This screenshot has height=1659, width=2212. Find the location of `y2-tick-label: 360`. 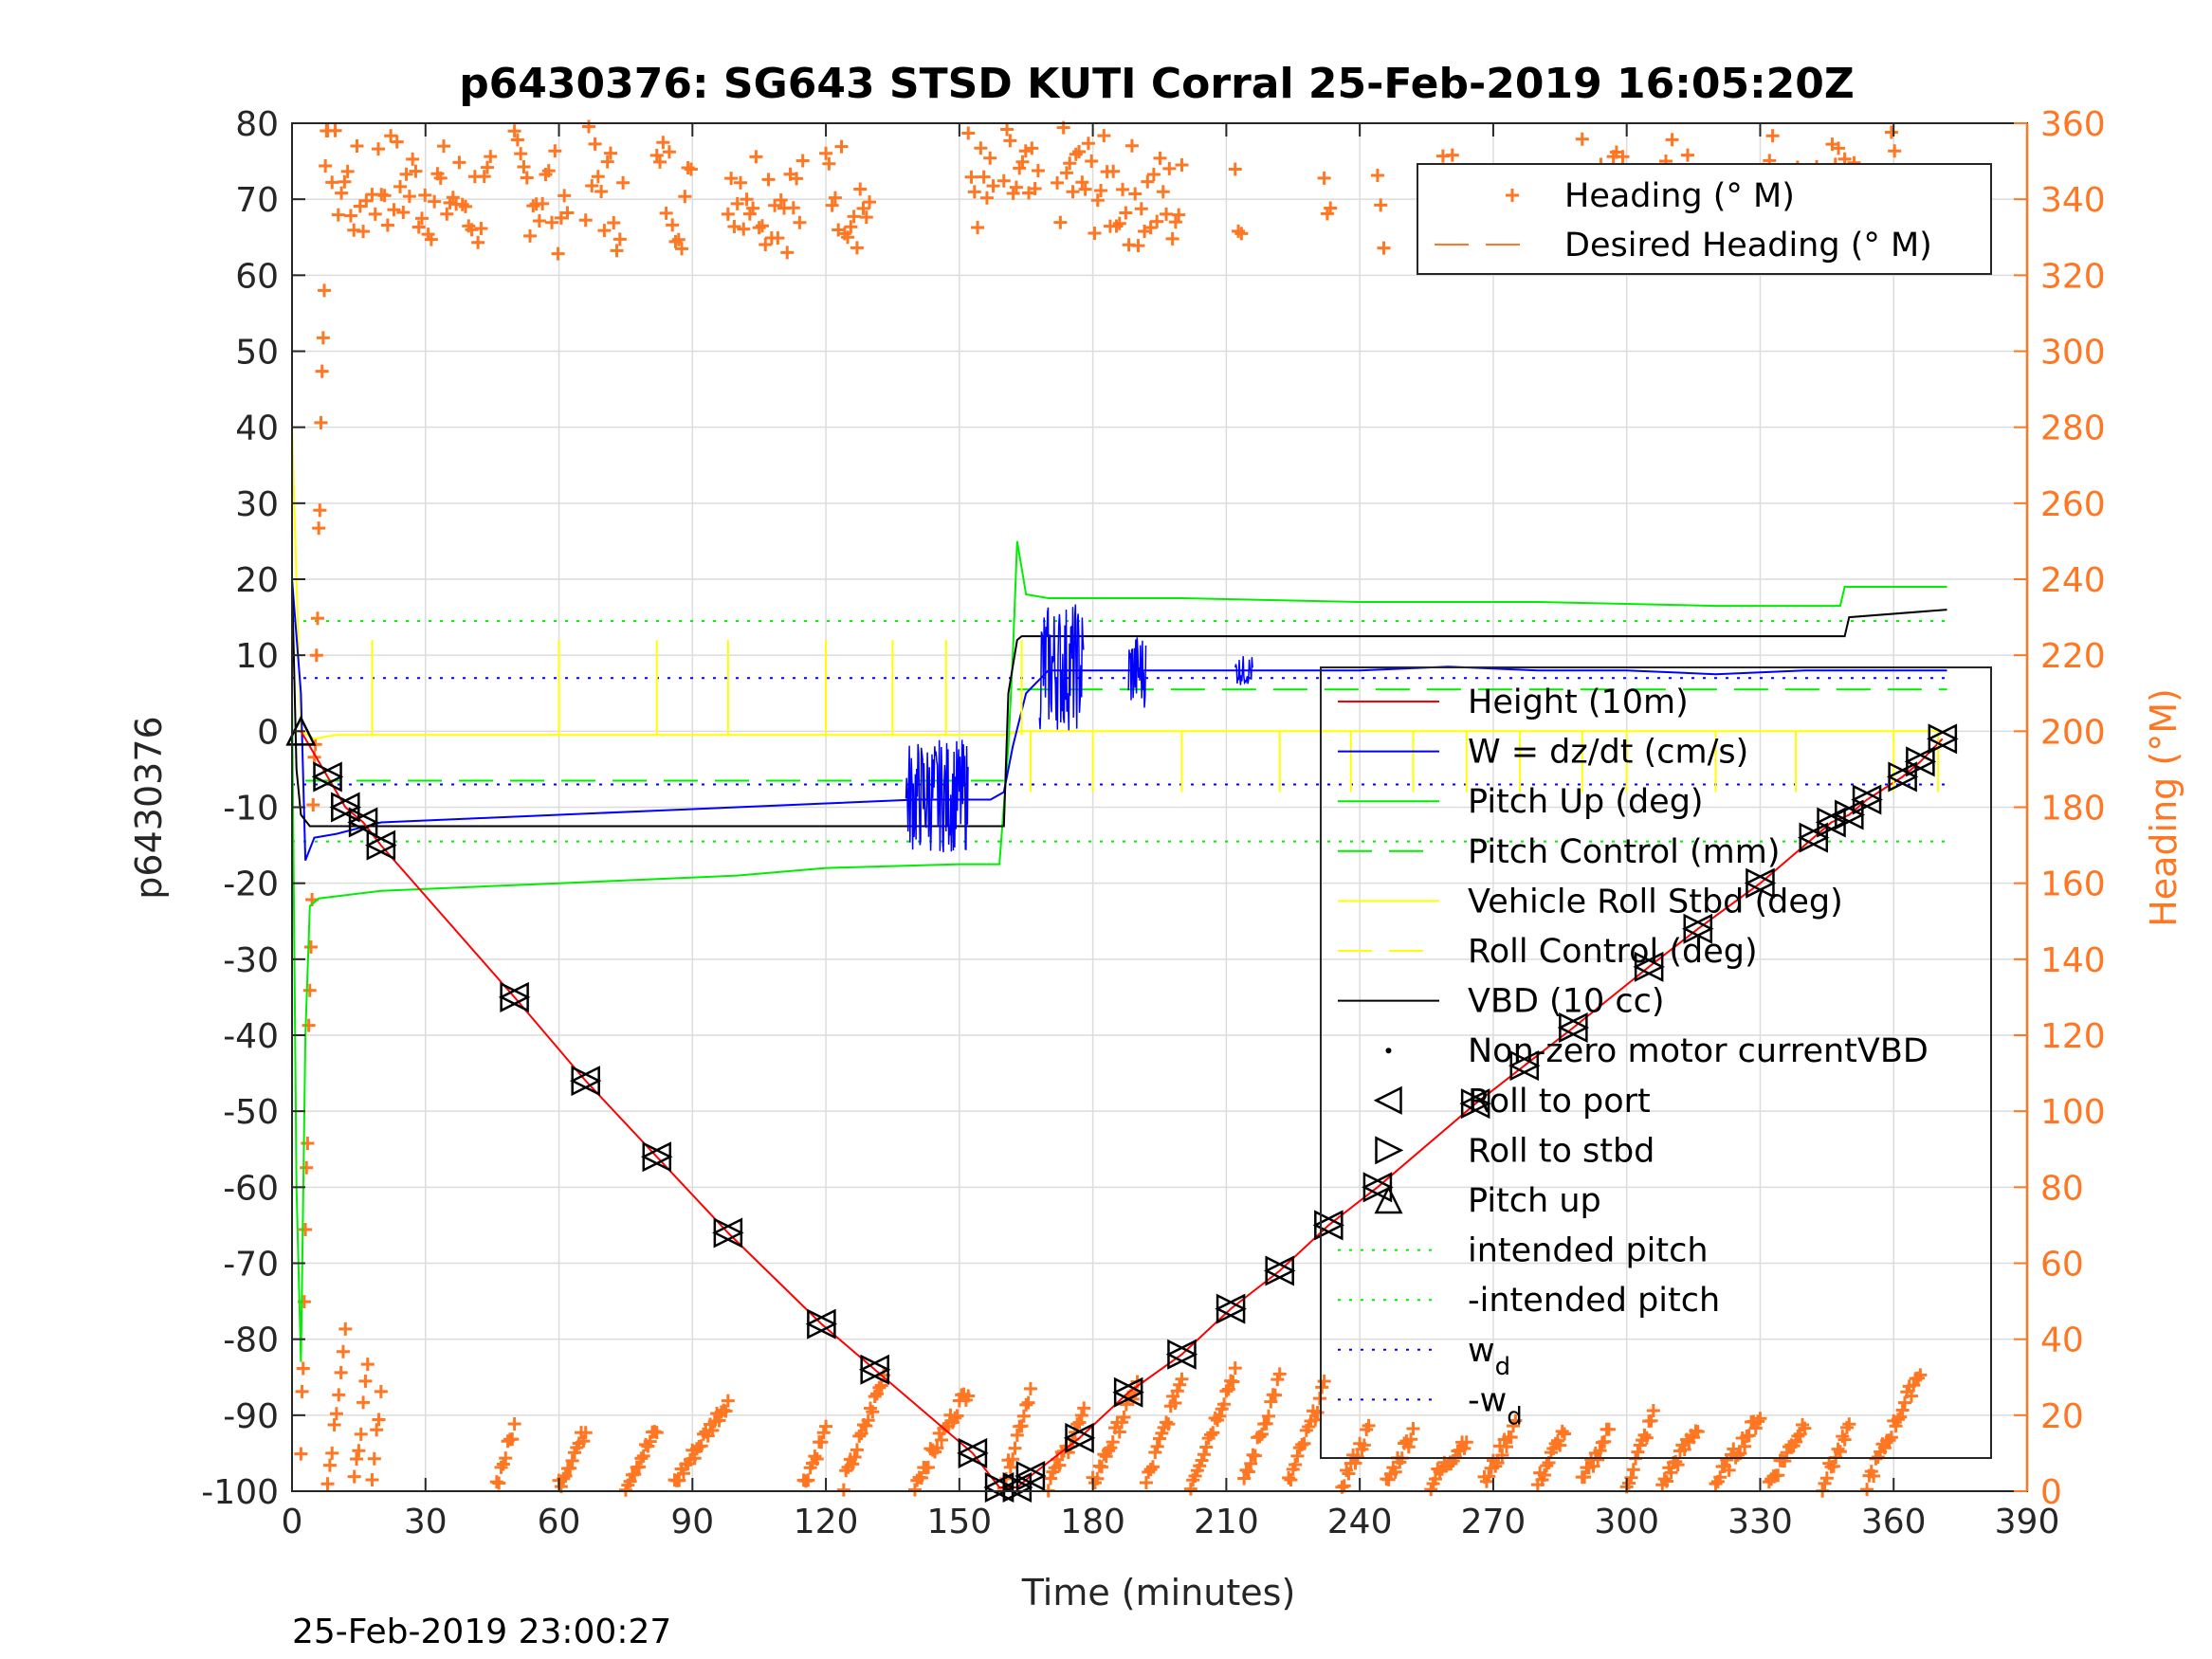

y2-tick-label: 360 is located at coordinates (2073, 124).